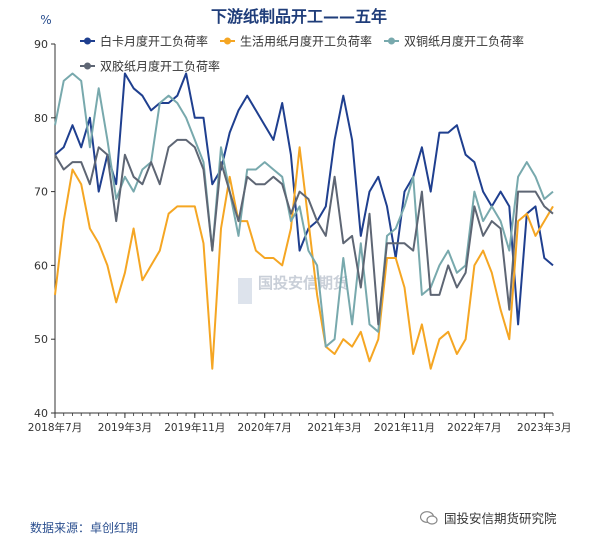 The width and height of the screenshot is (598, 543). Describe the element at coordinates (429, 518) in the screenshot. I see `wechat-icon` at that location.